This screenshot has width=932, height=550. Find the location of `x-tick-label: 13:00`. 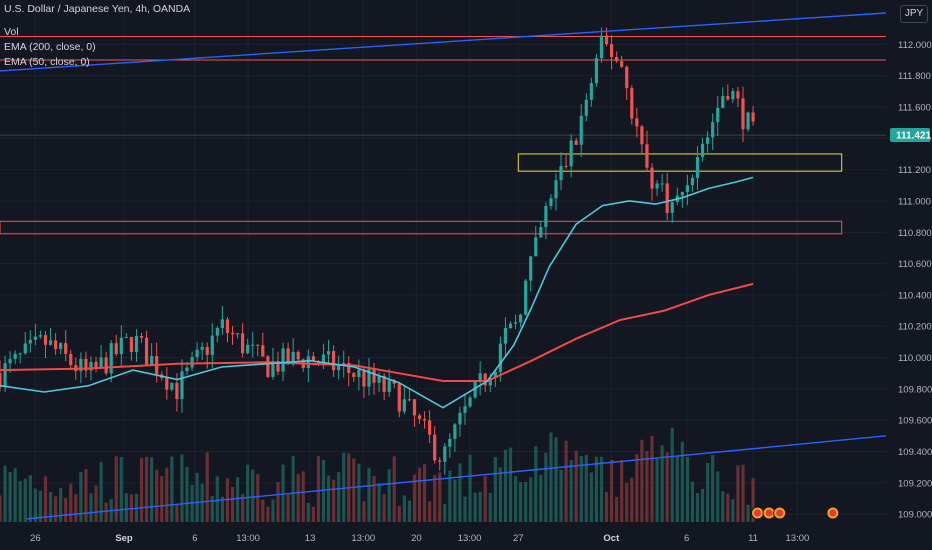

x-tick-label: 13:00 is located at coordinates (470, 538).